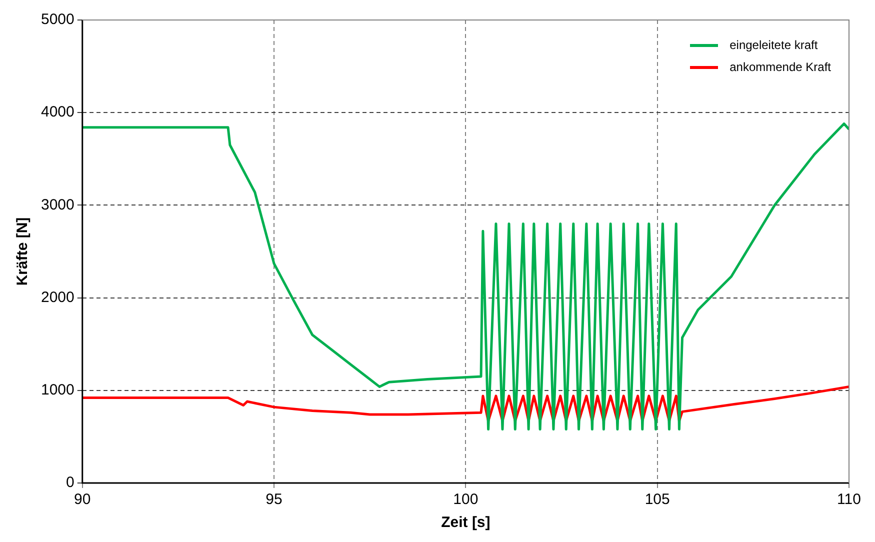 The height and width of the screenshot is (542, 875). I want to click on x-tick-label: 90, so click(82, 499).